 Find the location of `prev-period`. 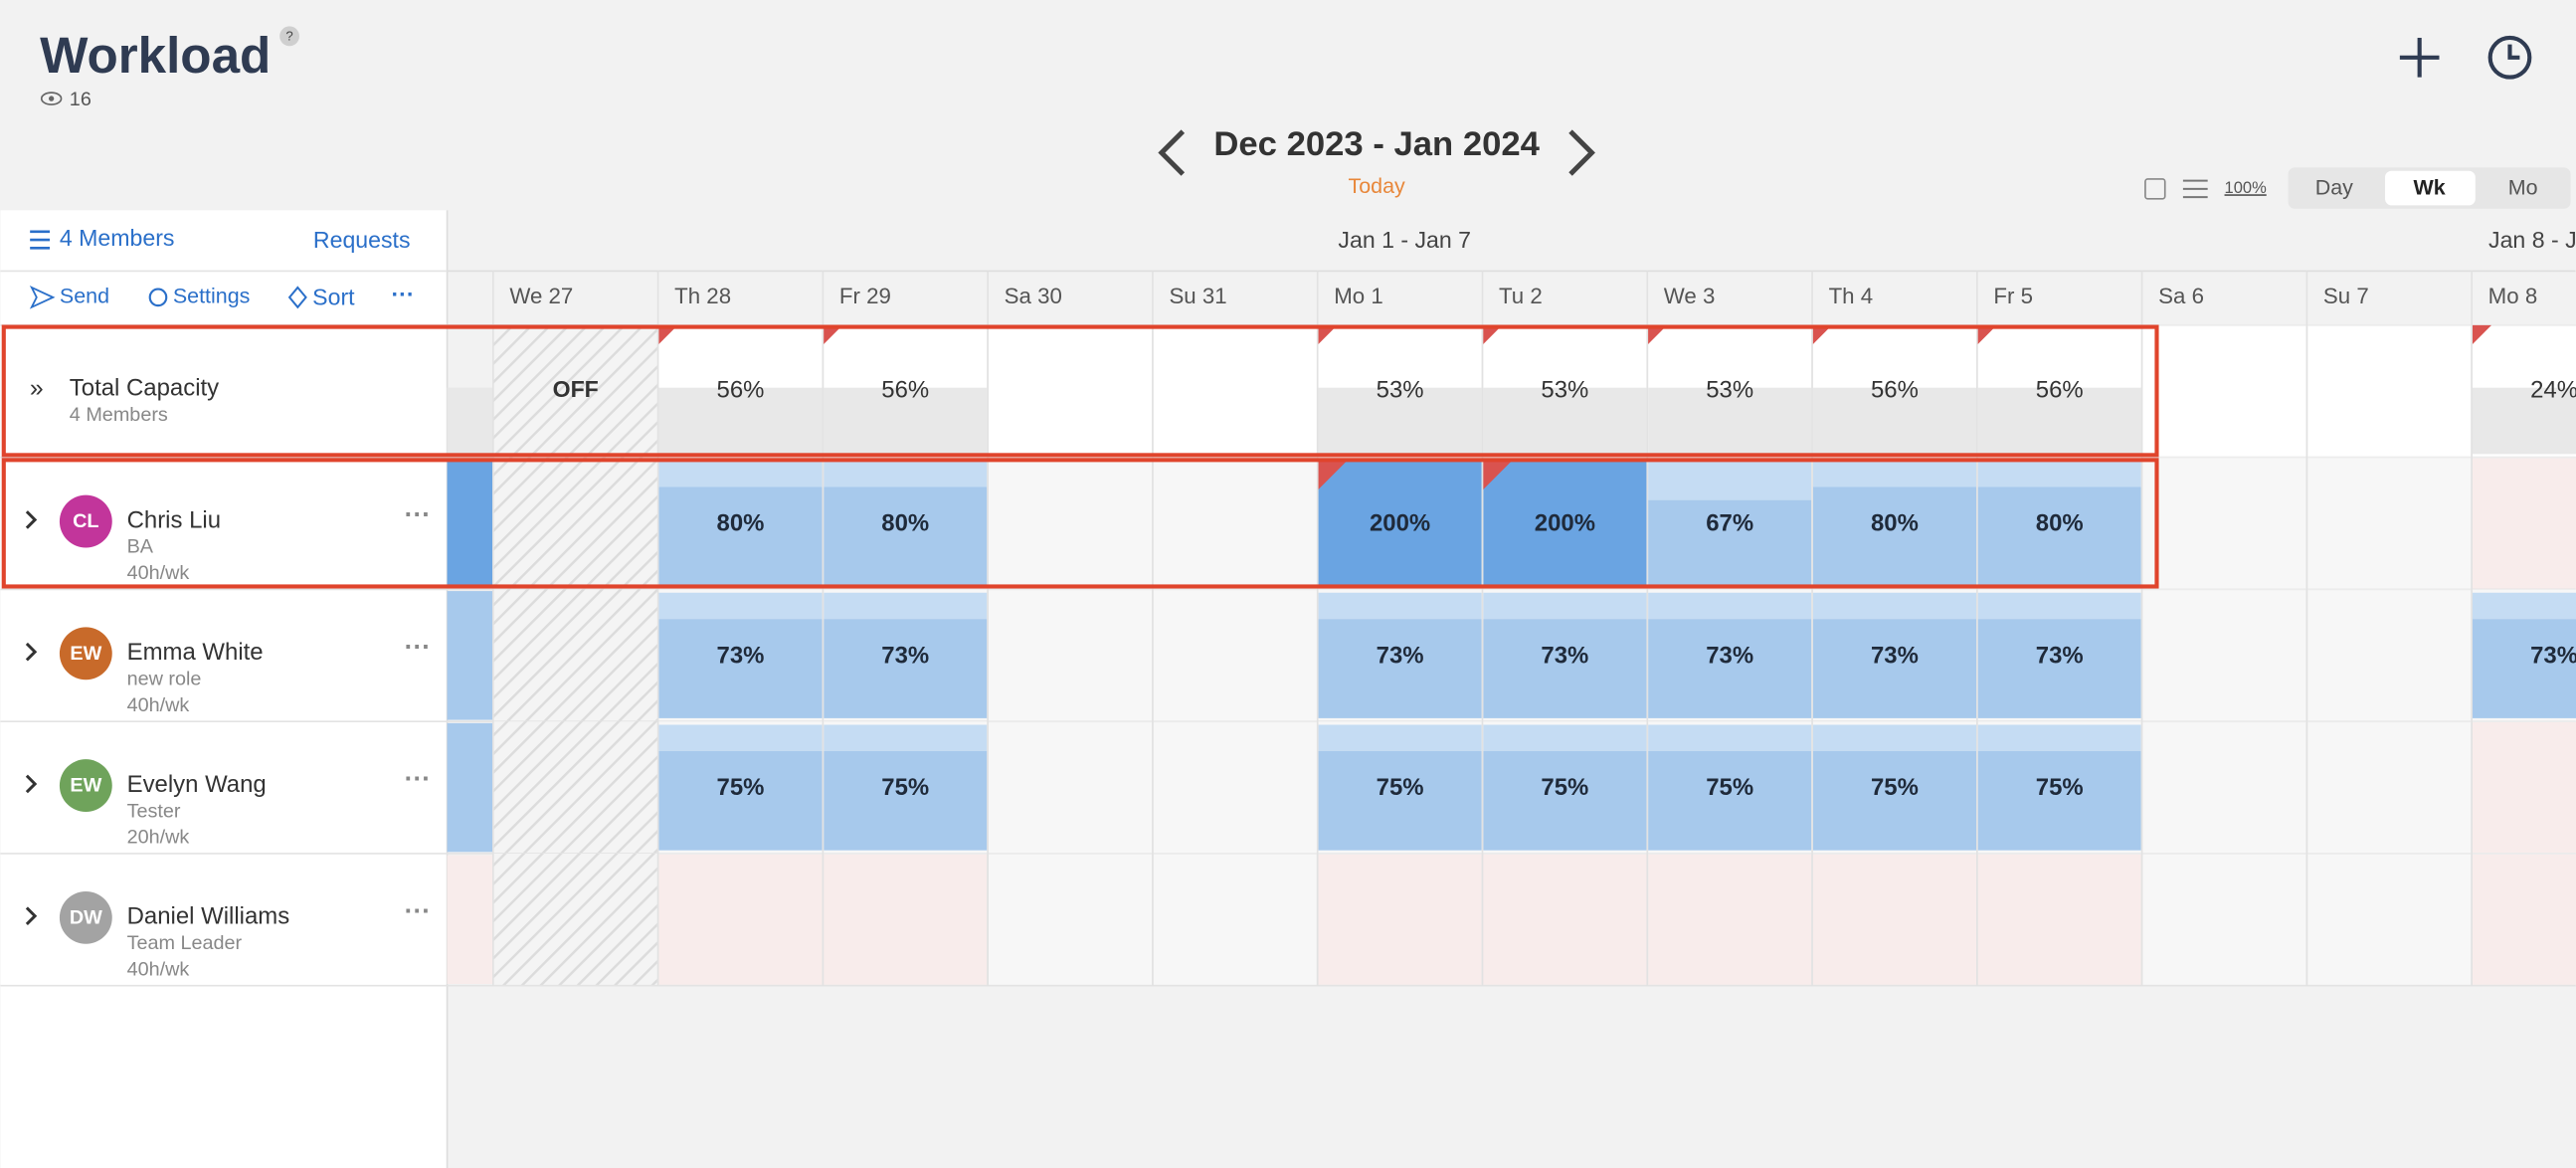

prev-period is located at coordinates (1172, 153).